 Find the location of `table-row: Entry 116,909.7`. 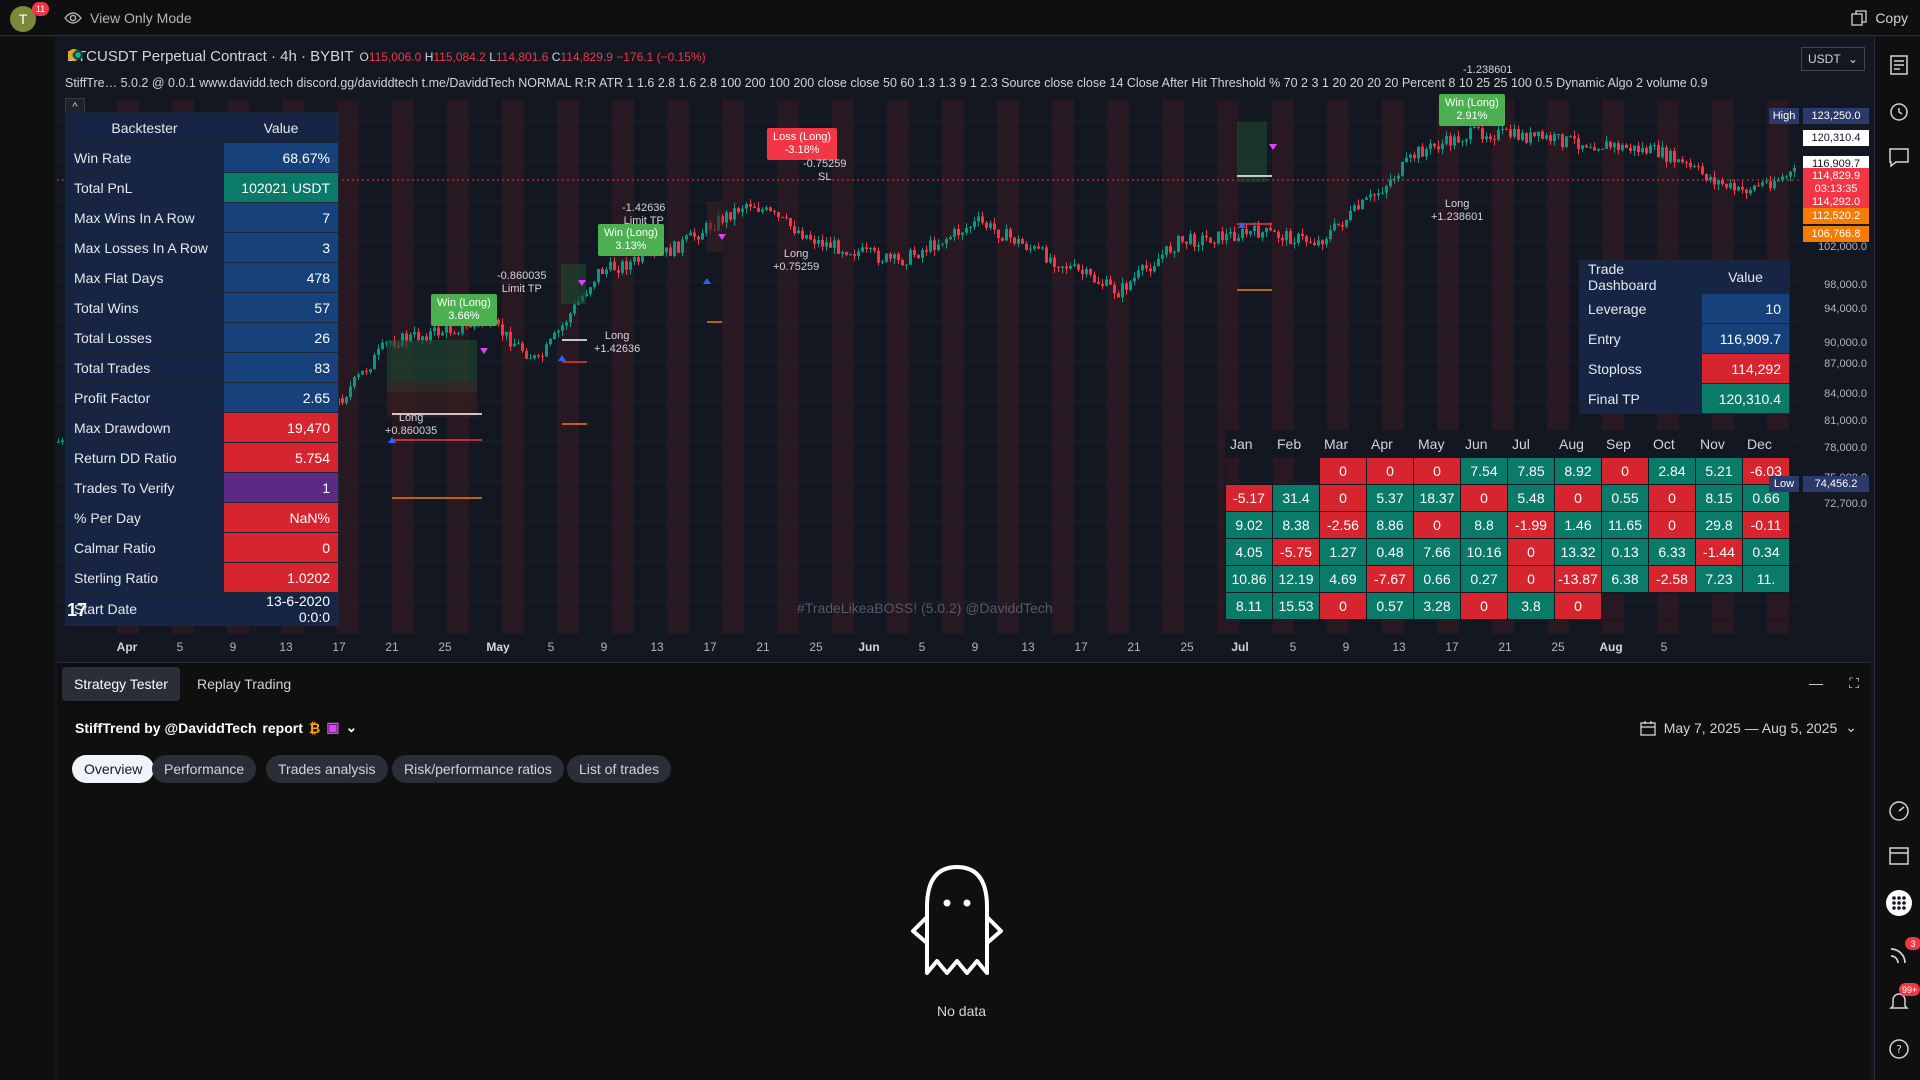

table-row: Entry 116,909.7 is located at coordinates (1684, 338).